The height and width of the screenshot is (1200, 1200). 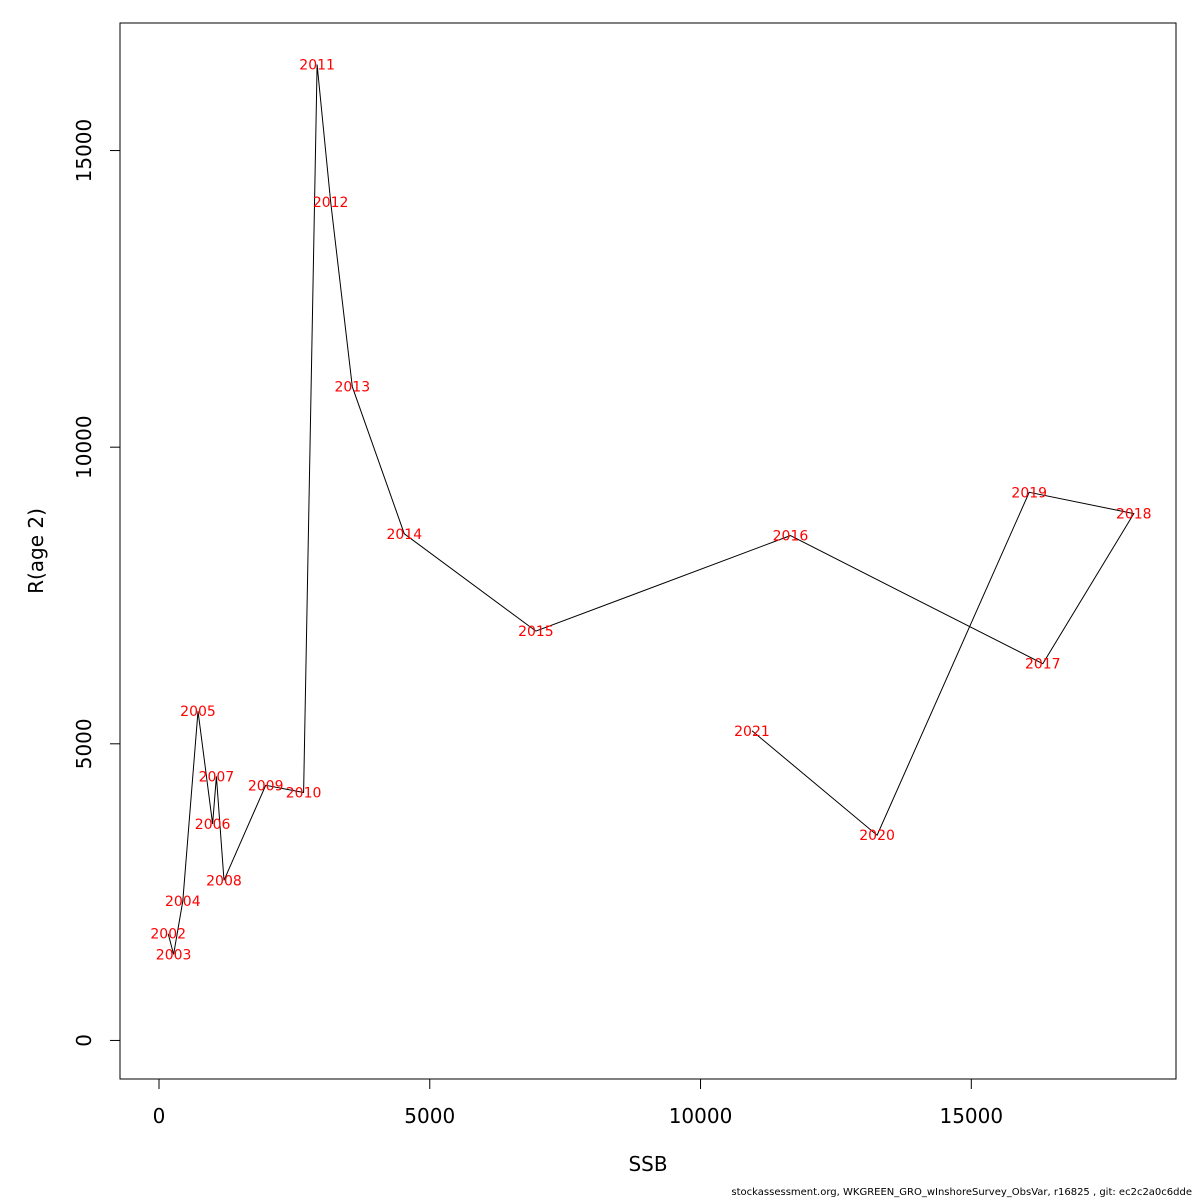 What do you see at coordinates (84, 743) in the screenshot?
I see `y-tick-label: 5000` at bounding box center [84, 743].